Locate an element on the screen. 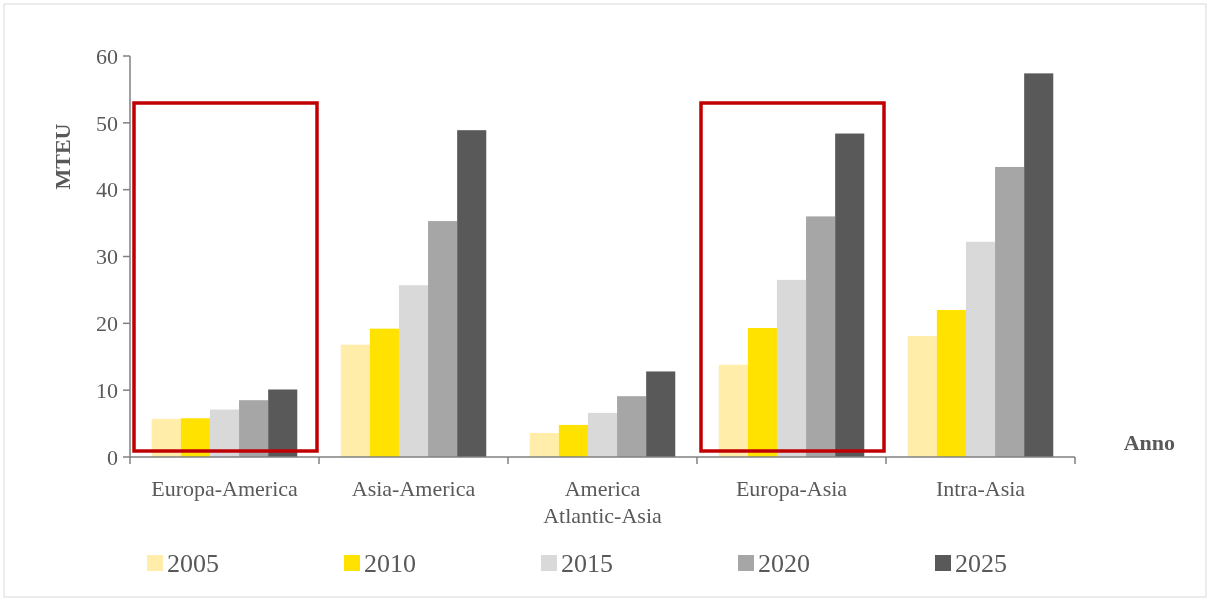 This screenshot has width=1210, height=601. y-tick-label: 30 is located at coordinates (107, 257).